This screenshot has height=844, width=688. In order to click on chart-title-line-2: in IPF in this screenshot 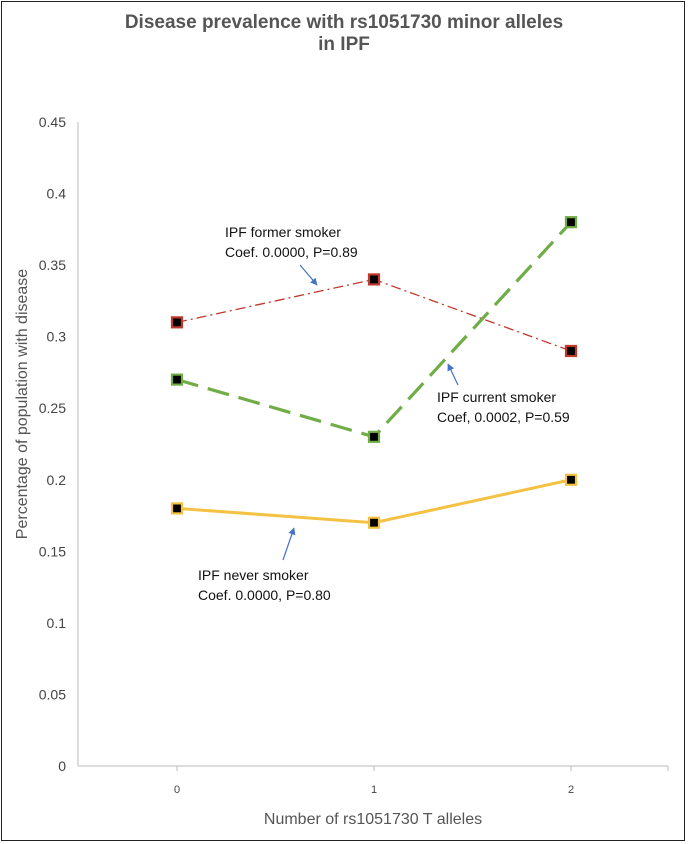, I will do `click(344, 44)`.